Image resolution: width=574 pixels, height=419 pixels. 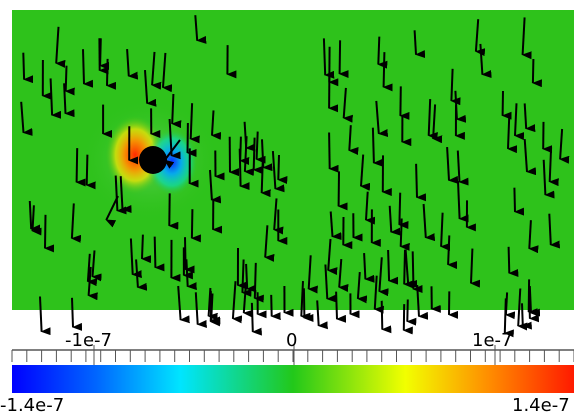 What do you see at coordinates (292, 362) in the screenshot?
I see `scalar-bar-ticks` at bounding box center [292, 362].